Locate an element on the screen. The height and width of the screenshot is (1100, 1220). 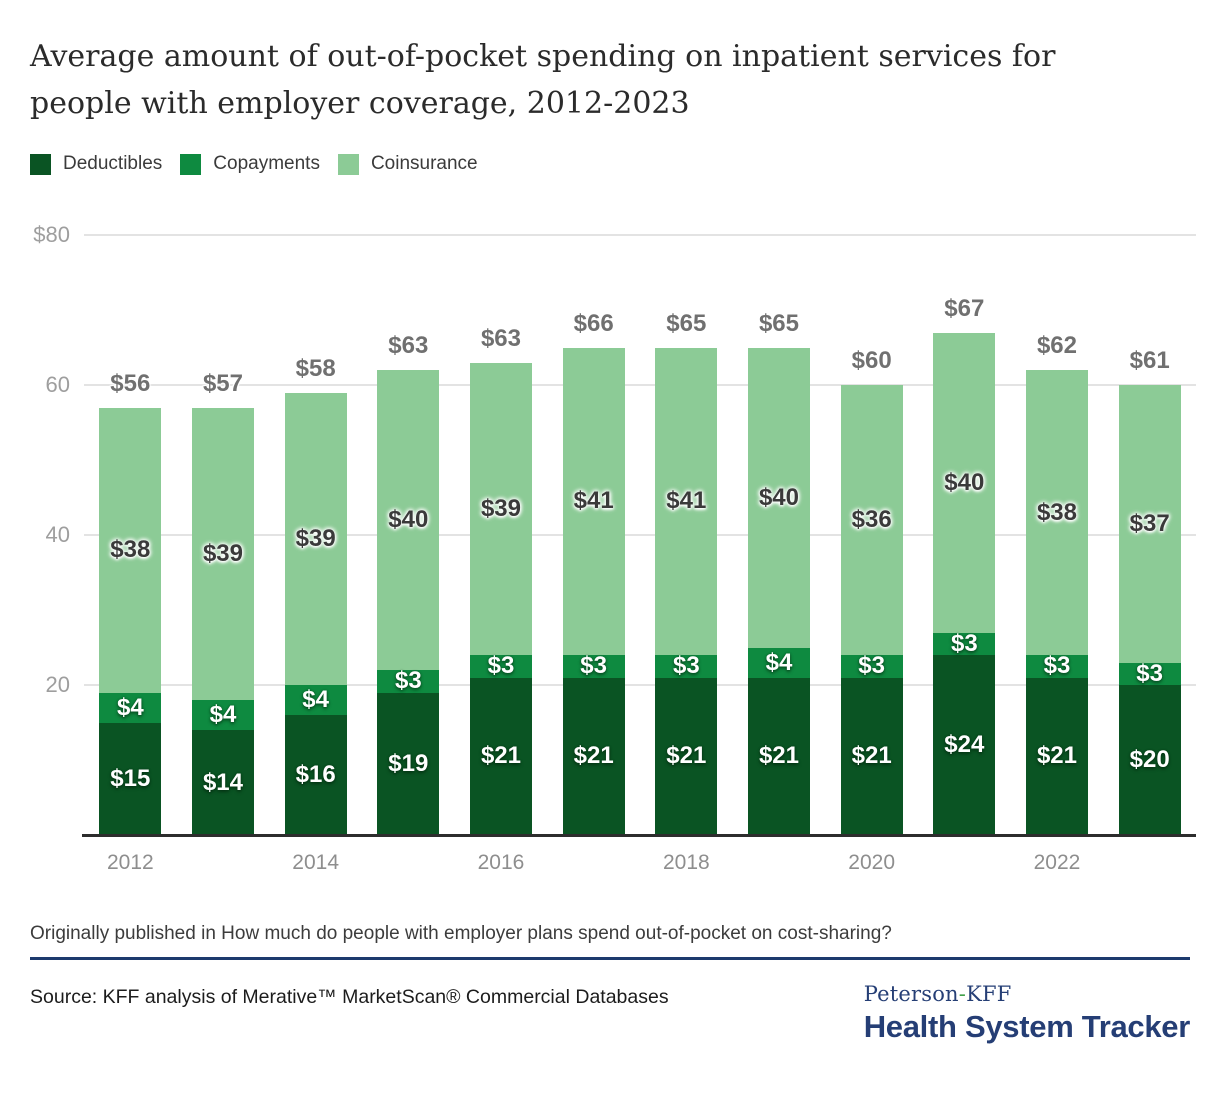
bar-2014-deductibles-segment: $16 is located at coordinates (315, 775).